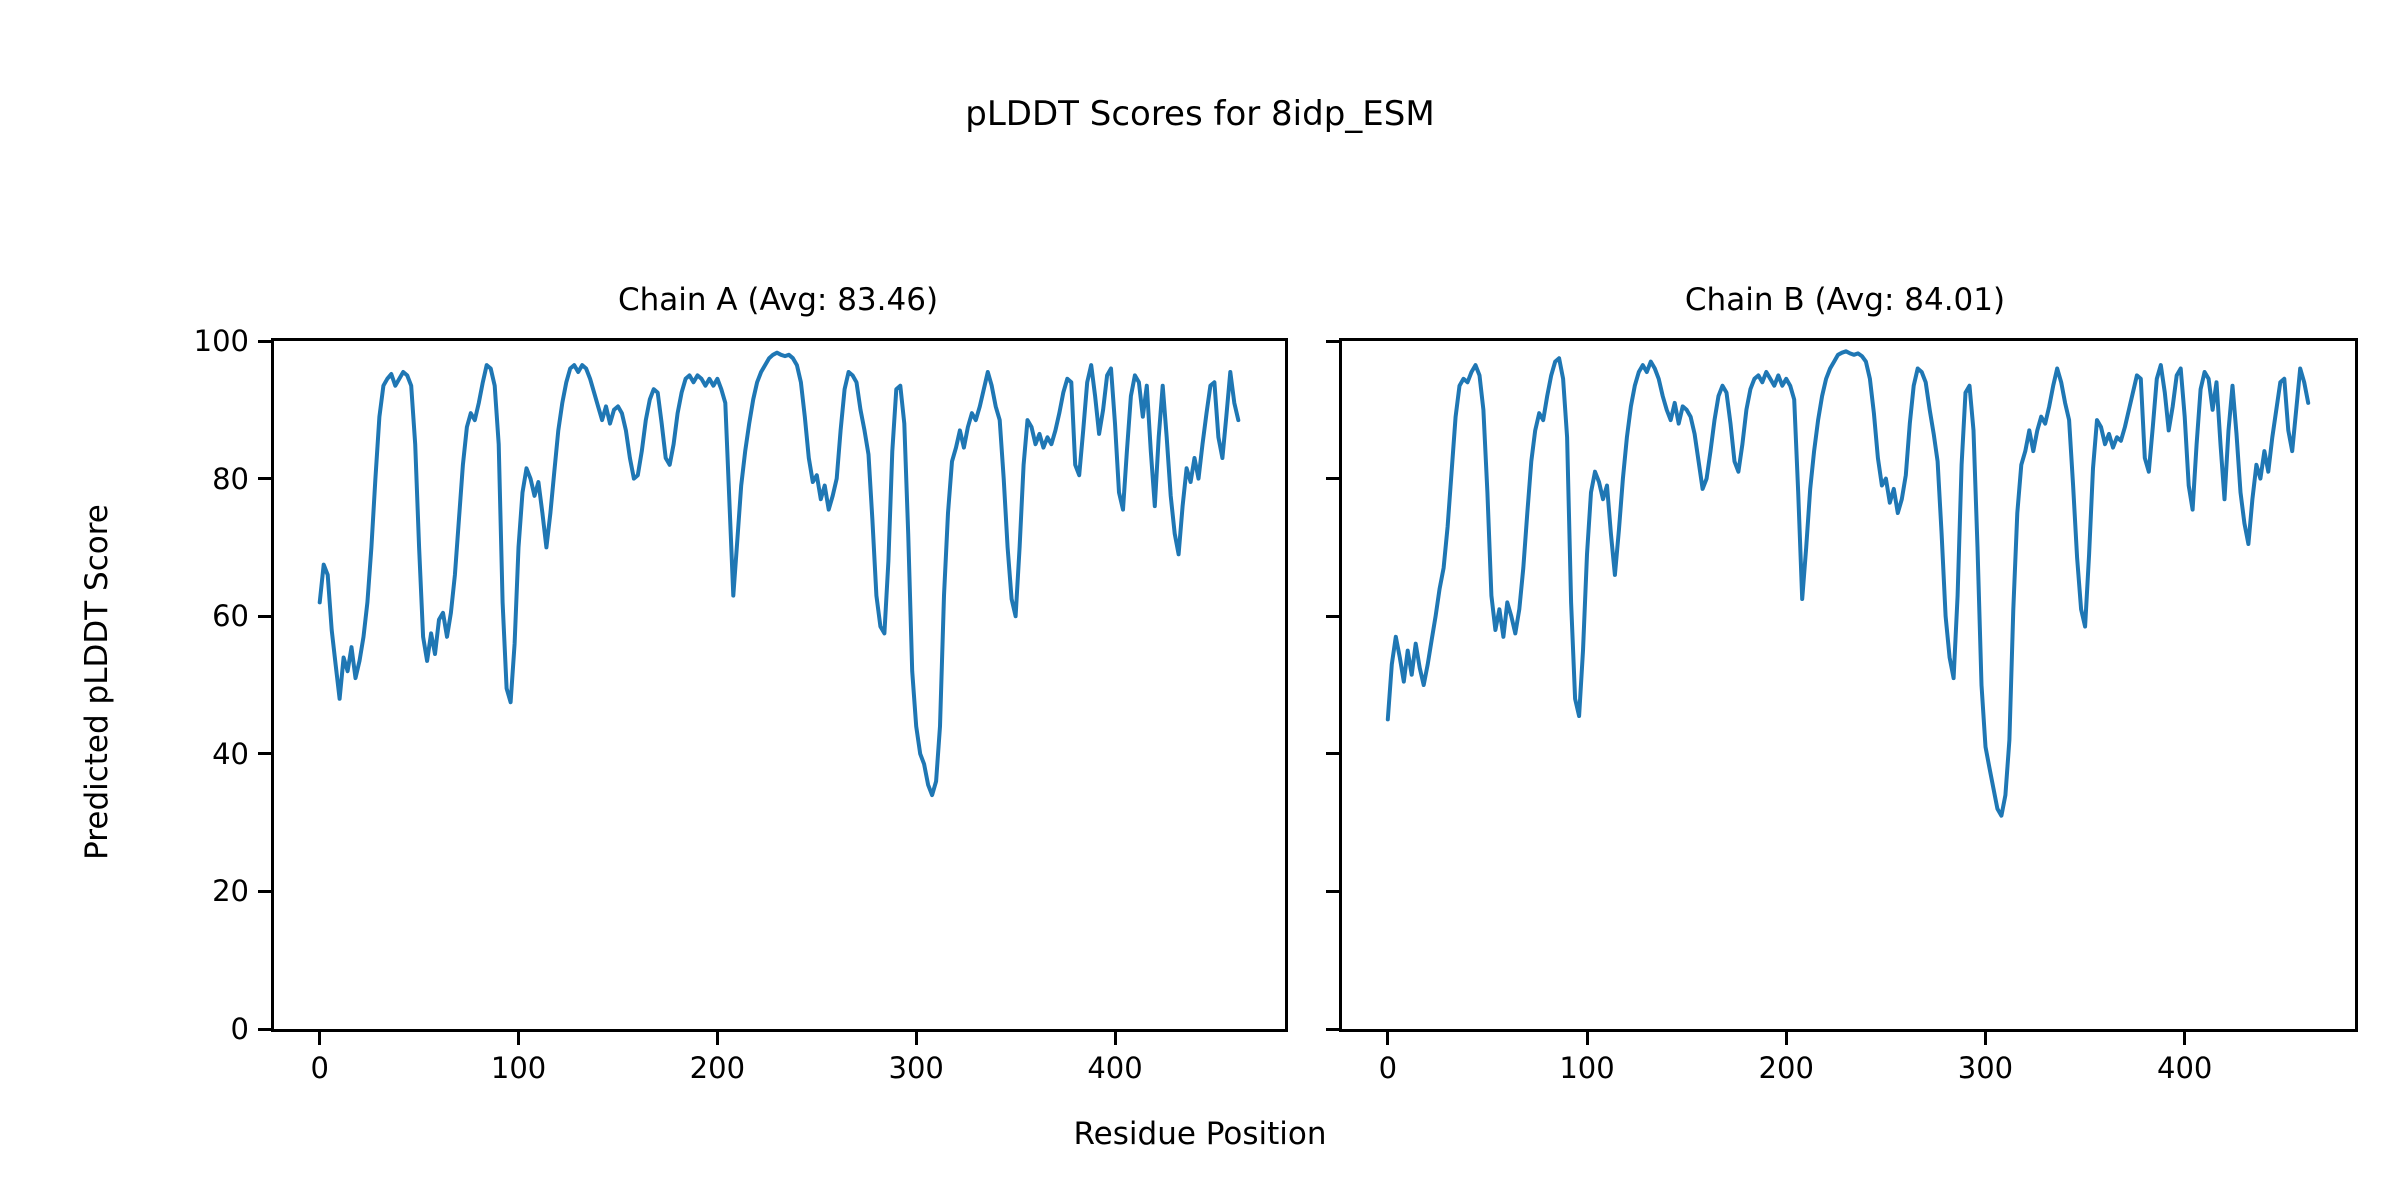  I want to click on chain-a-y-tick-label: 20, so click(230, 891).